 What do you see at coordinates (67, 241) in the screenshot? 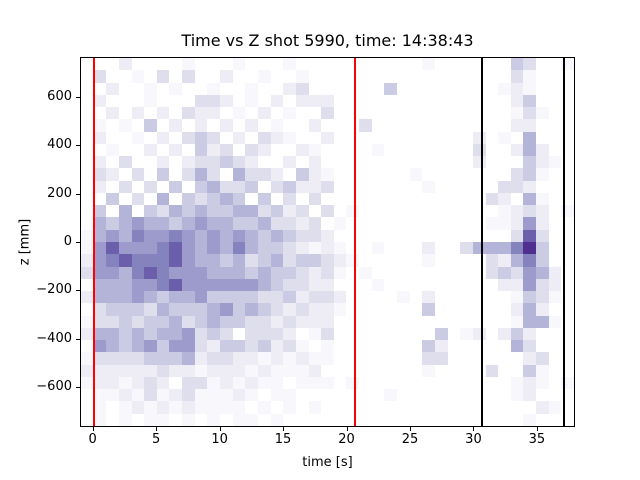
I see `y-tick-label: 0` at bounding box center [67, 241].